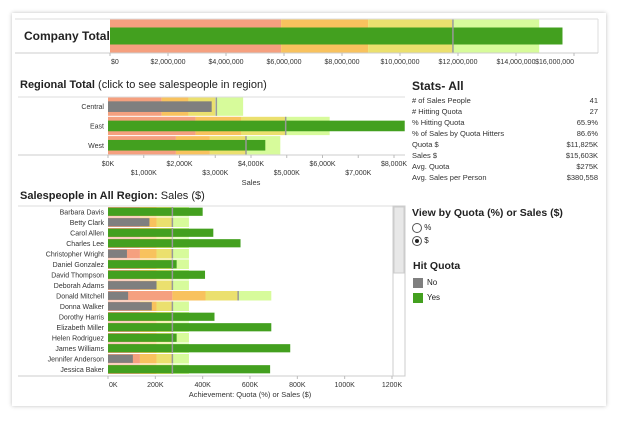 The width and height of the screenshot is (619, 421). Describe the element at coordinates (92, 107) in the screenshot. I see `category-label: Central` at that location.